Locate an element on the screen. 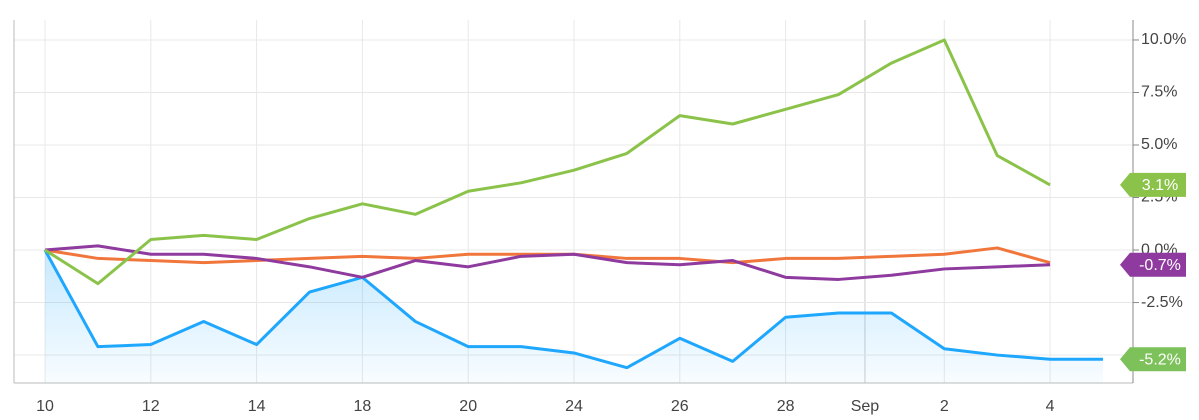 Image resolution: width=1199 pixels, height=420 pixels. x-month-label: Sep is located at coordinates (865, 406).